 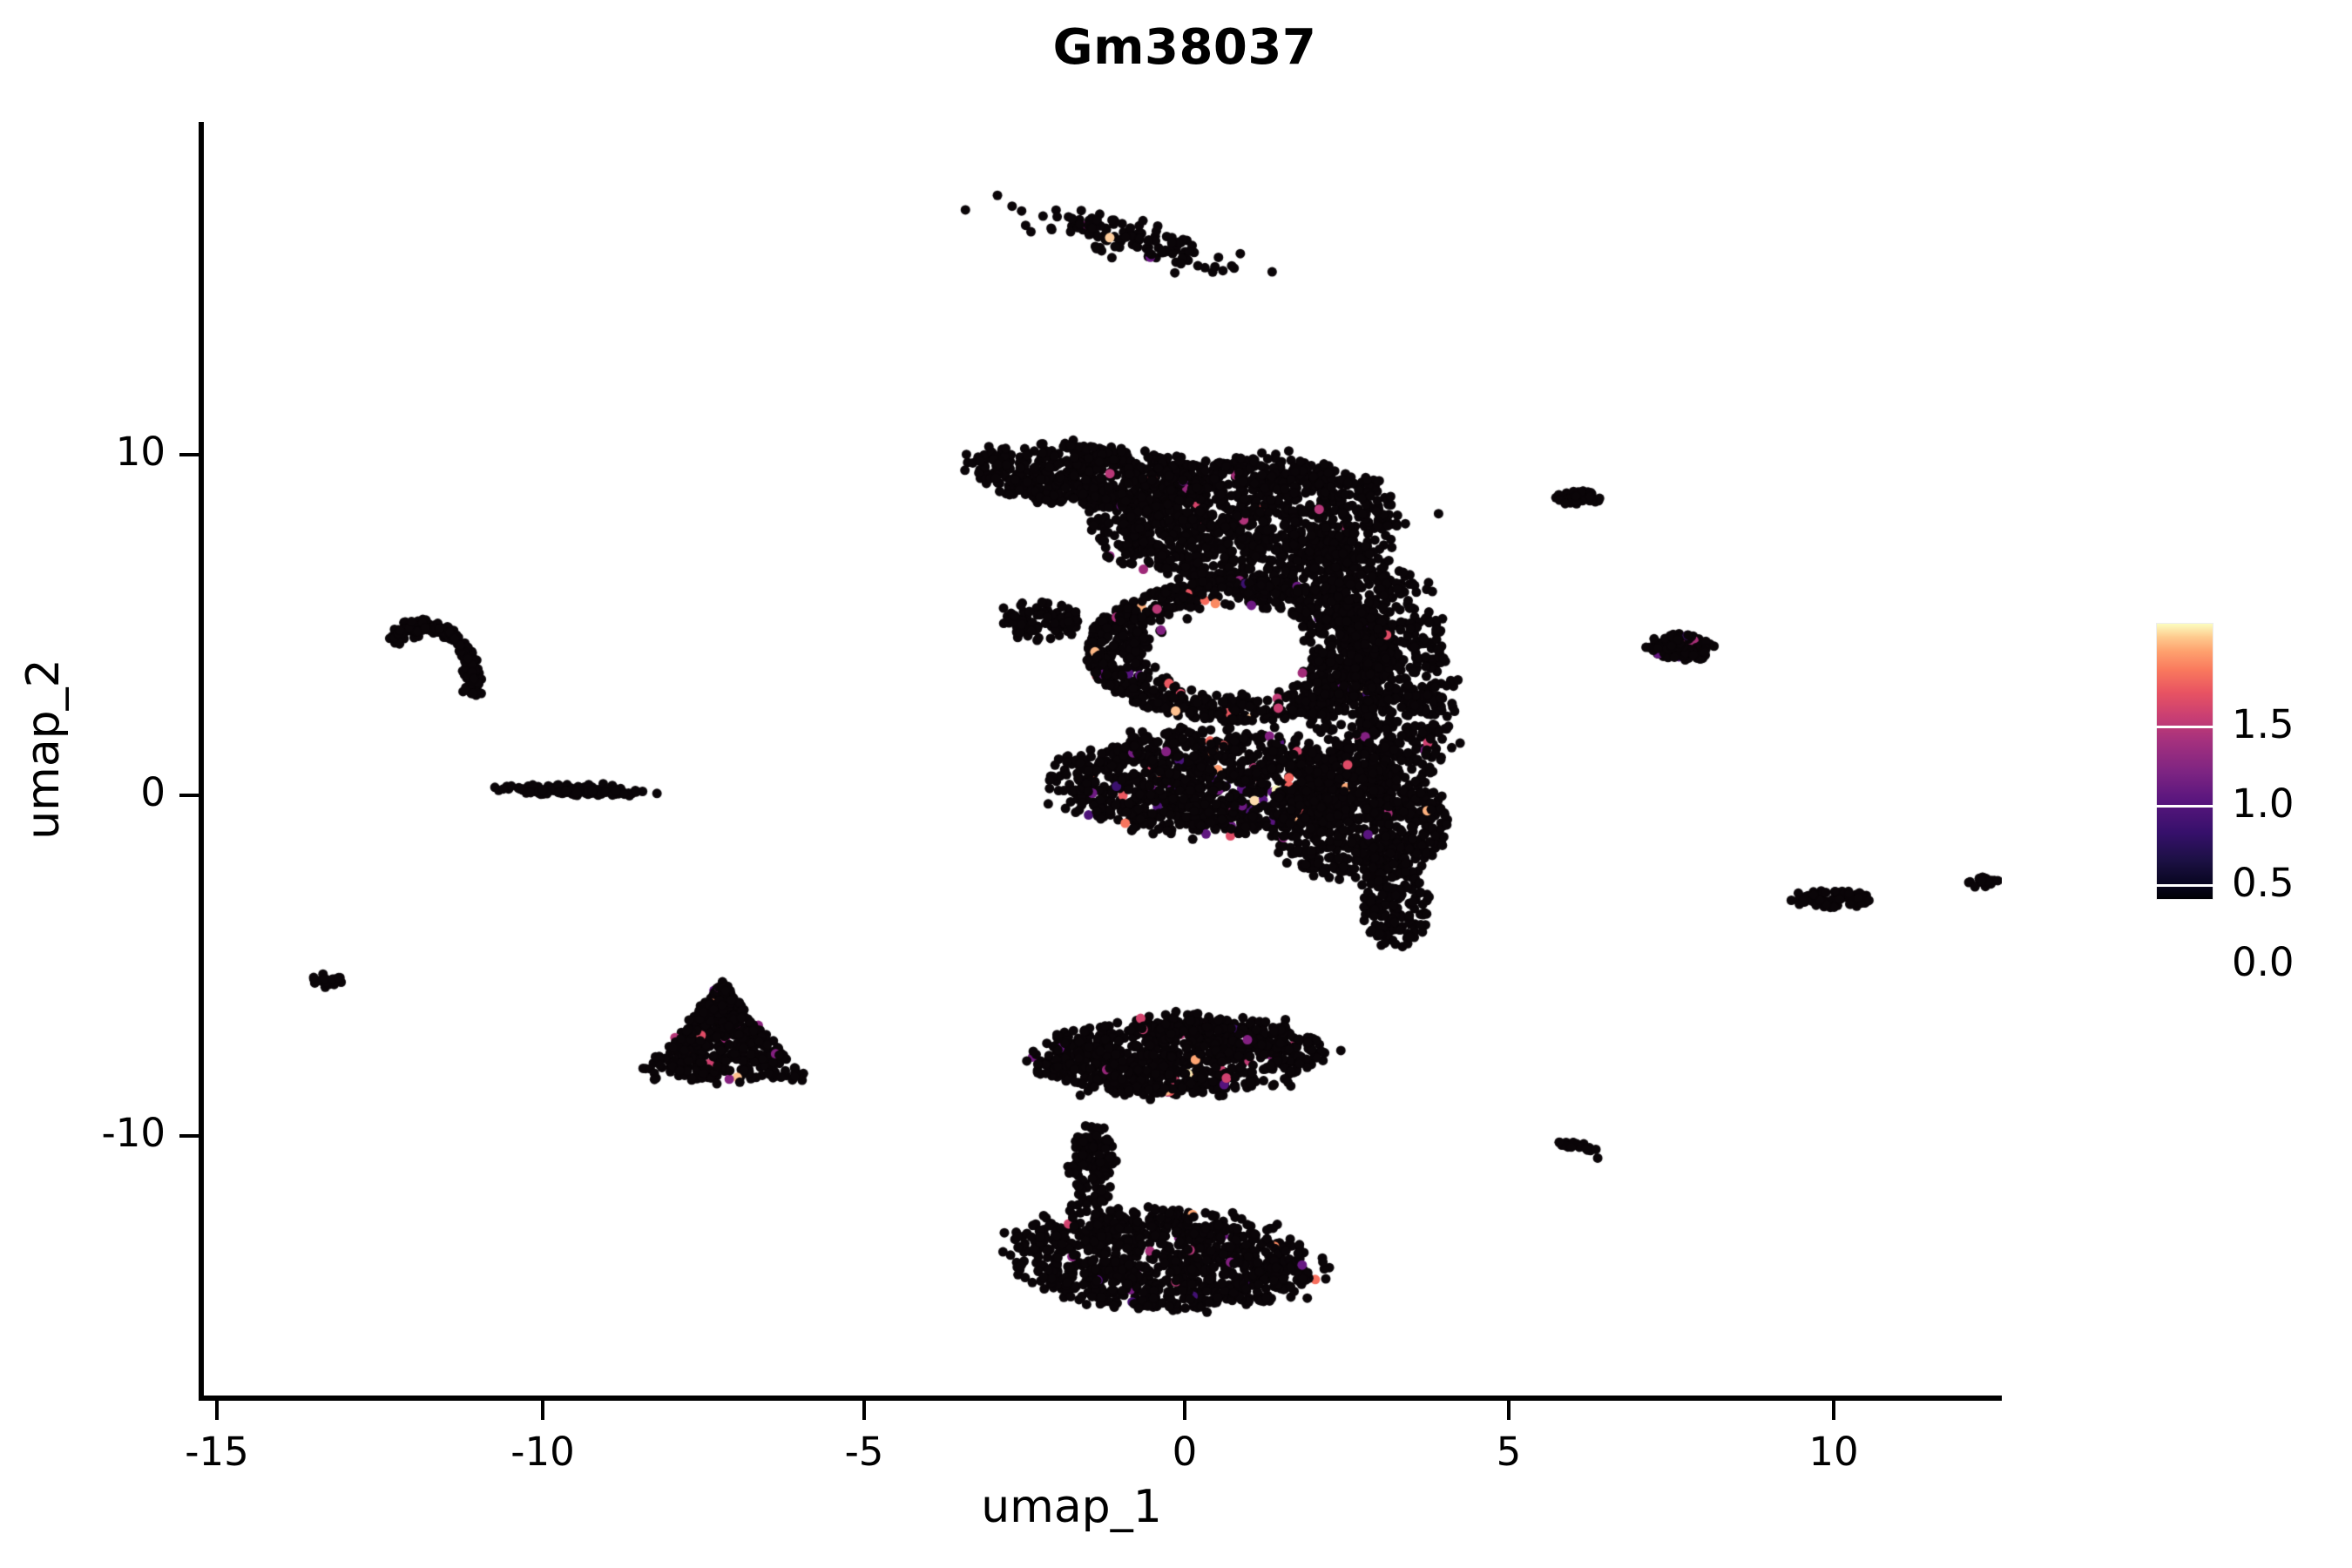 What do you see at coordinates (1834, 1452) in the screenshot?
I see `x-tick-label: 10` at bounding box center [1834, 1452].